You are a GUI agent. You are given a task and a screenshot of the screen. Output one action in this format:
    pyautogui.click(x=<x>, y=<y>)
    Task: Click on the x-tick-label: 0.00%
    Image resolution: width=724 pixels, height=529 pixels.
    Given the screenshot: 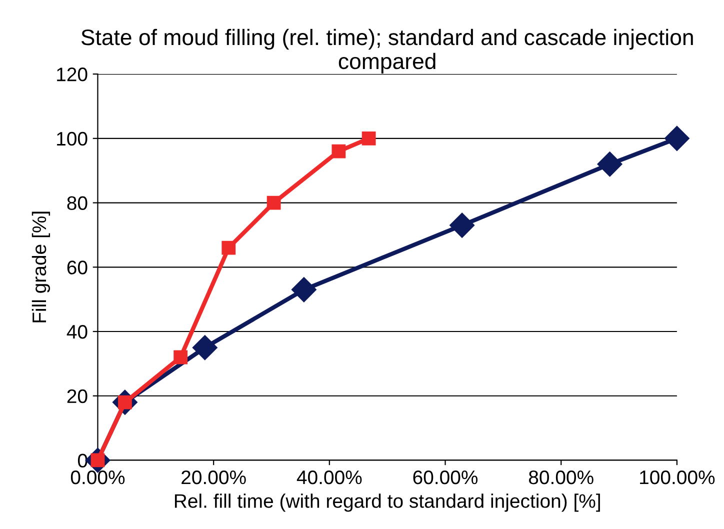 What is the action you would take?
    pyautogui.click(x=97, y=477)
    